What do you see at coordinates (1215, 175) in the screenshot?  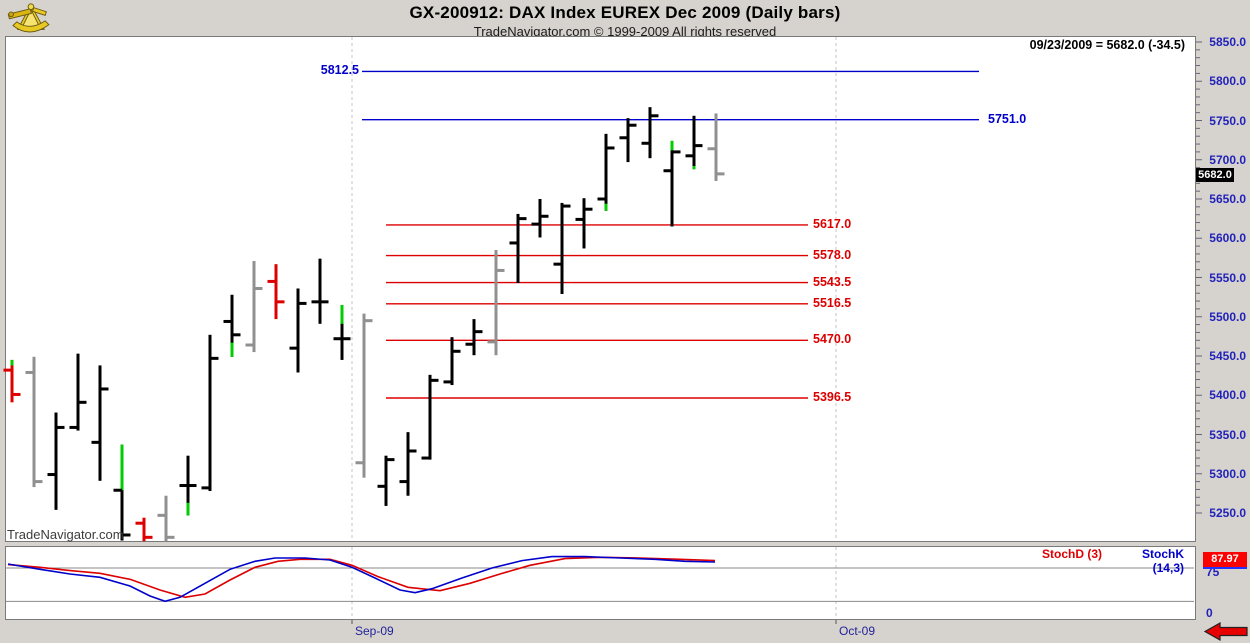 I see `current-price-badge: 5682.0` at bounding box center [1215, 175].